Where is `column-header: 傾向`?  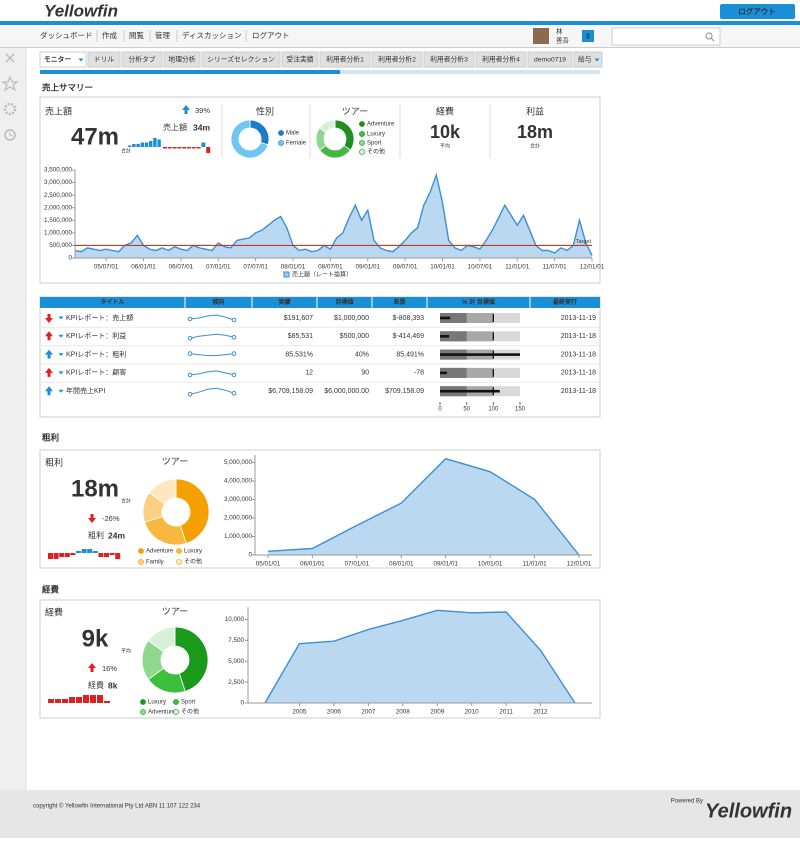 column-header: 傾向 is located at coordinates (217, 302).